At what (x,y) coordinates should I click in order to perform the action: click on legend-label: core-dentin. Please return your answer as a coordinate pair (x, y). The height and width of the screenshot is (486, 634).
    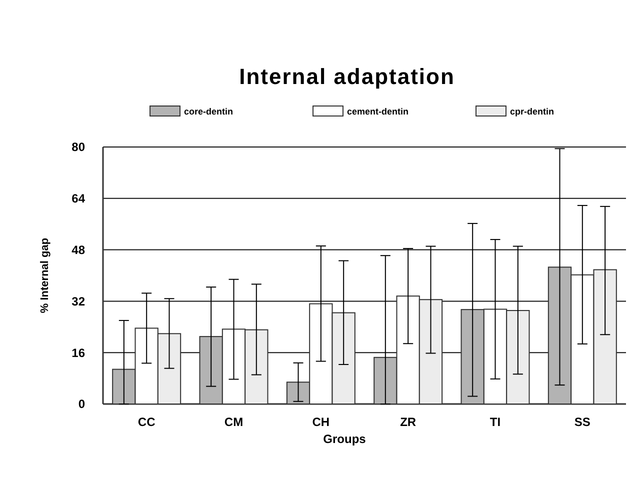
    Looking at the image, I should click on (209, 111).